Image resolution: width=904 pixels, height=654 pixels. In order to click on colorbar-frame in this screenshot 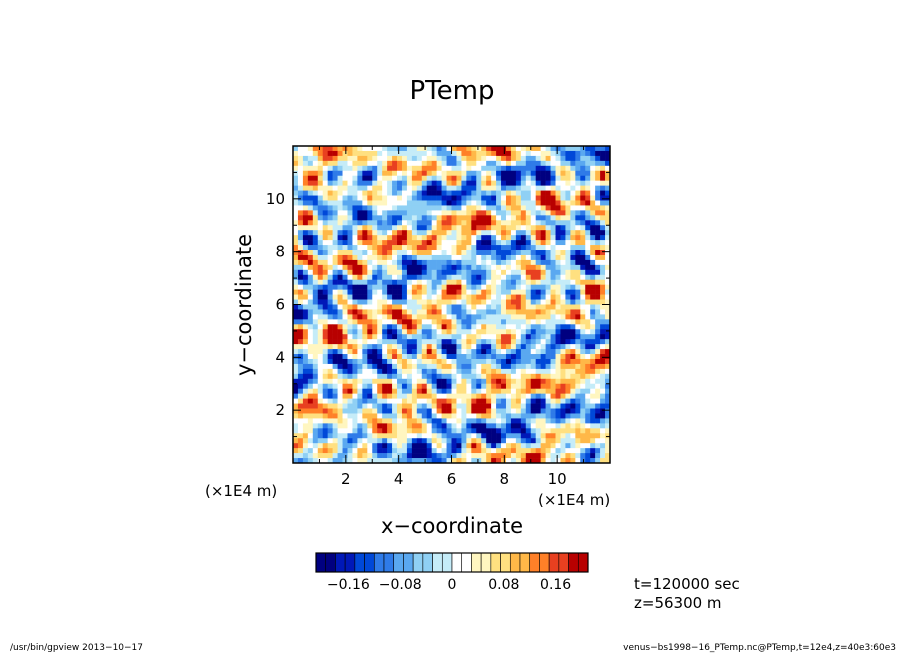, I will do `click(452, 562)`.